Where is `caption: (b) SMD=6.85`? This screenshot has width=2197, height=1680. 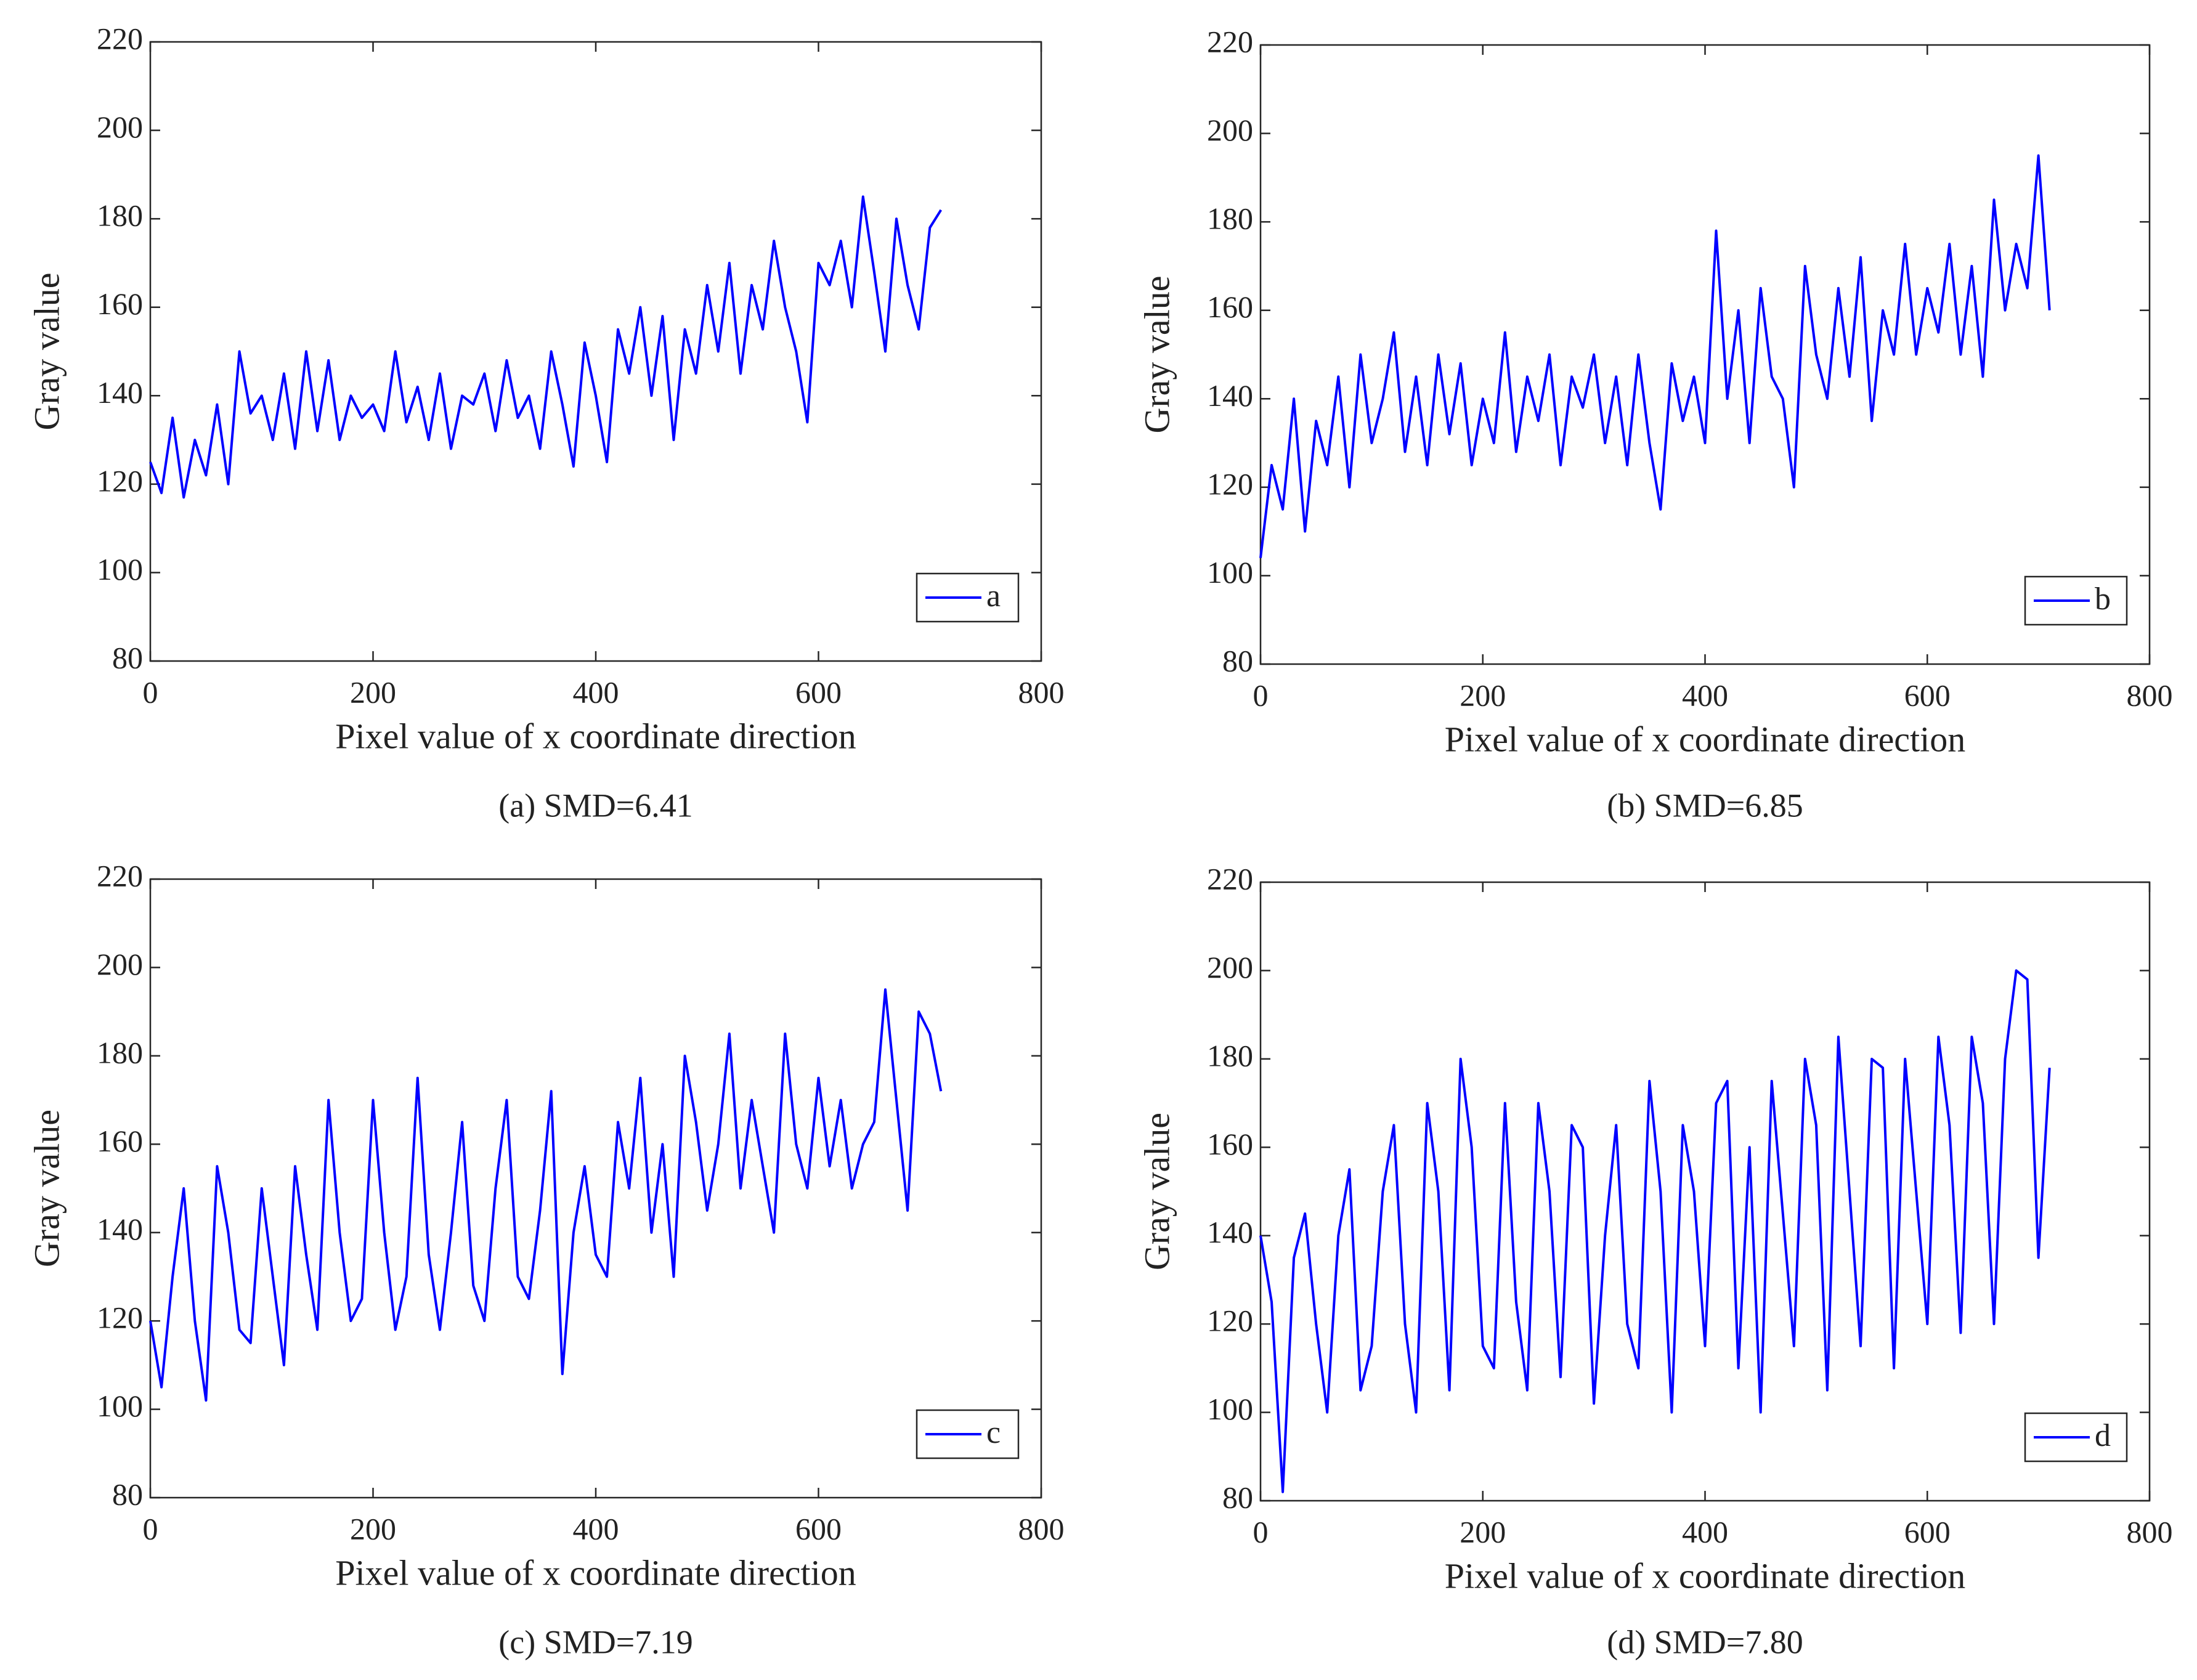 caption: (b) SMD=6.85 is located at coordinates (1705, 806).